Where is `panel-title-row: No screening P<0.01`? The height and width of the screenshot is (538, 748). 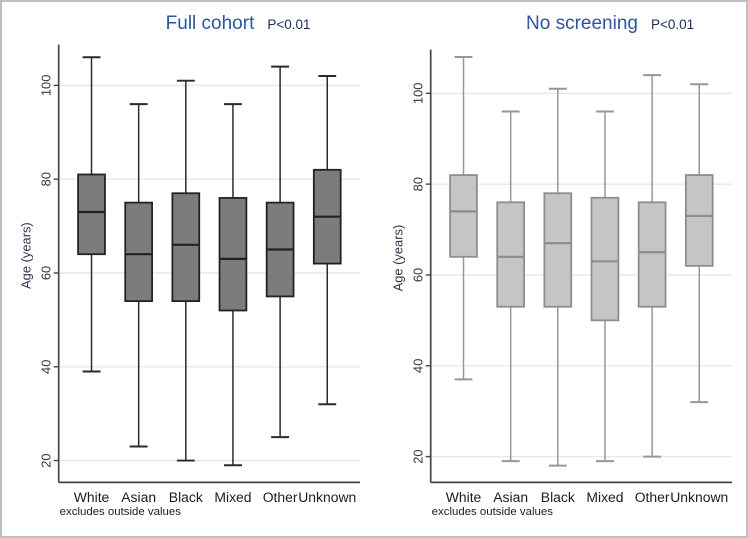 panel-title-row: No screening P<0.01 is located at coordinates (582, 24).